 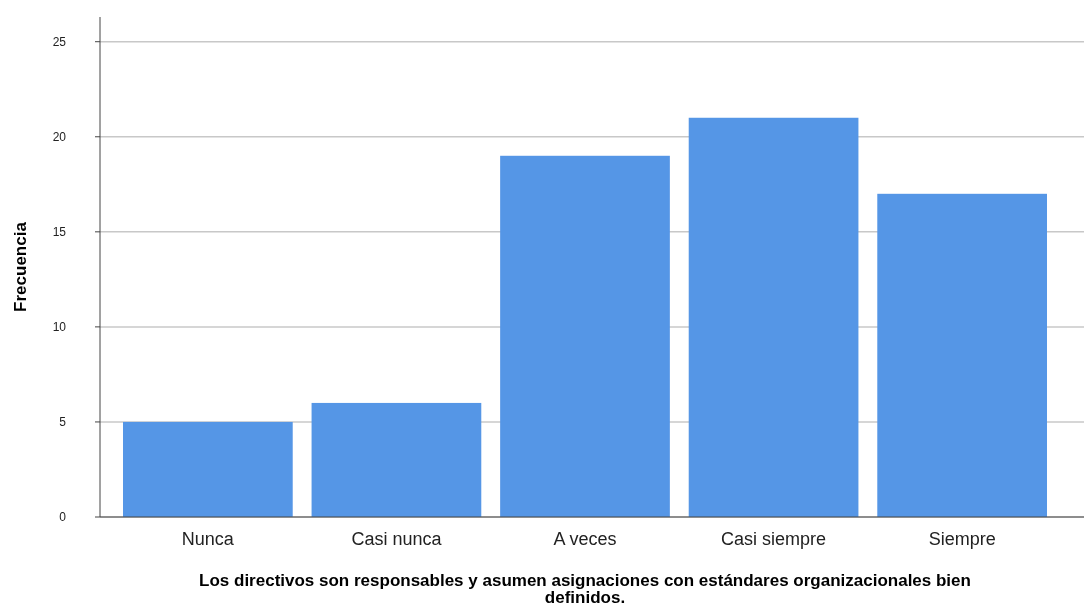 I want to click on y-tick-label: 10, so click(x=59, y=327).